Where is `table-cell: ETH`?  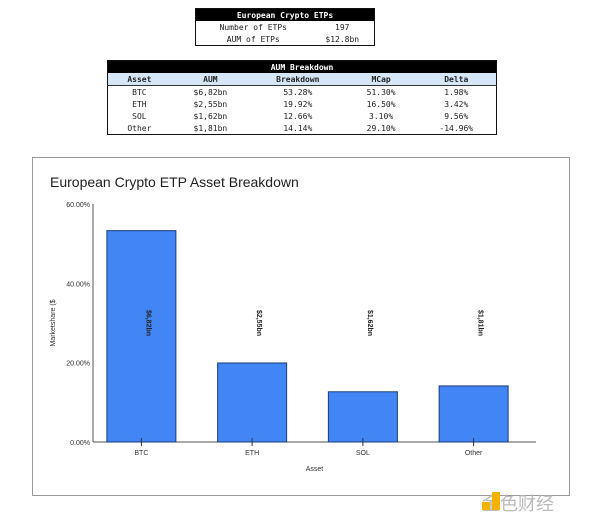 table-cell: ETH is located at coordinates (139, 104).